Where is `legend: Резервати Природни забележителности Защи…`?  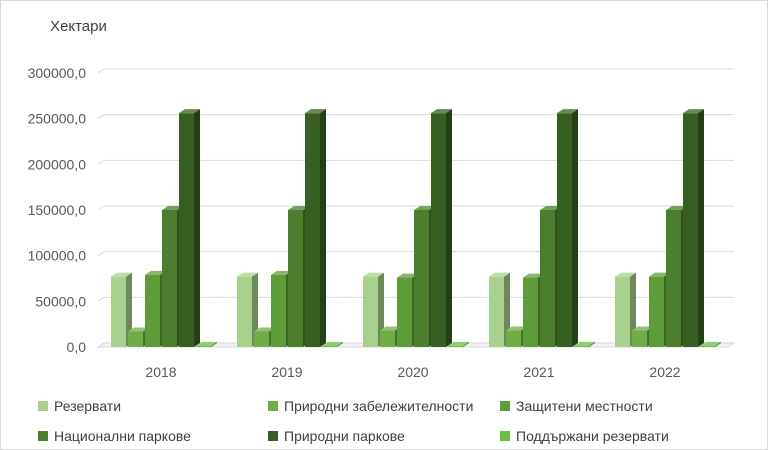
legend: Резервати Природни забележителности Защи… is located at coordinates (384, 420).